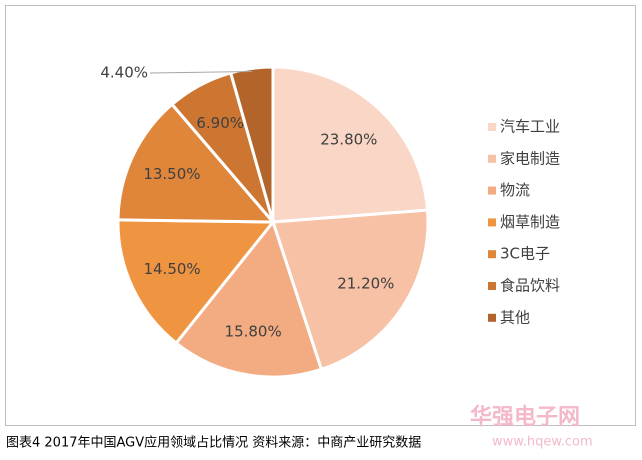 This screenshot has height=460, width=642. What do you see at coordinates (171, 269) in the screenshot?
I see `data-label: 14.50%` at bounding box center [171, 269].